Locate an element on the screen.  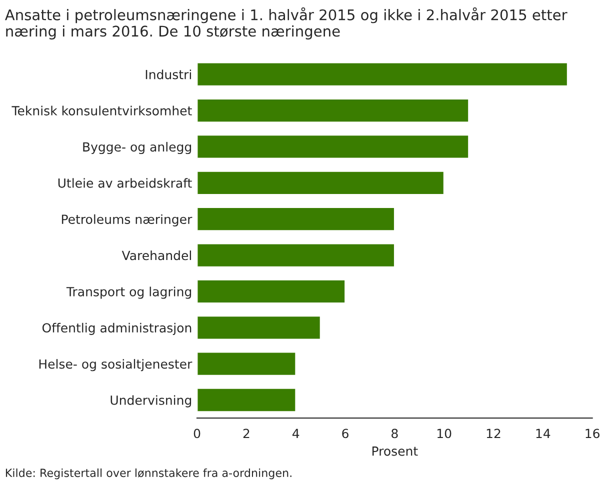
y-tick-label: Industri is located at coordinates (168, 75).